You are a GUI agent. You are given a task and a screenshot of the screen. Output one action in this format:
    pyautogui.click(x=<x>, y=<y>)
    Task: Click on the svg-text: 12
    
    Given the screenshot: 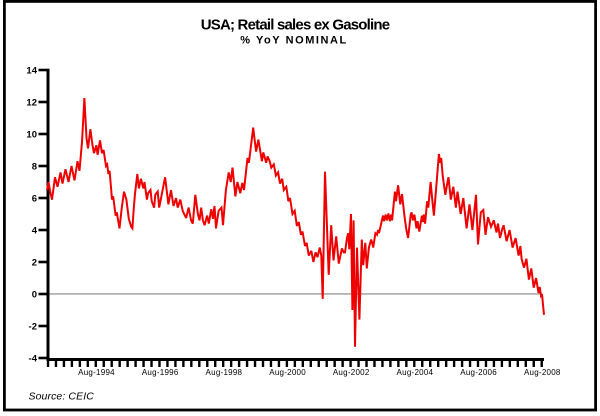 What is the action you would take?
    pyautogui.click(x=31, y=102)
    